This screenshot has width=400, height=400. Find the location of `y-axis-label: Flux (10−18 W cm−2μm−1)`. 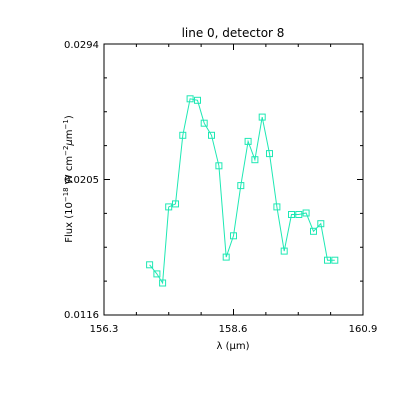

y-axis-label: Flux (10−18 W cm−2μm−1) is located at coordinates (68, 179).